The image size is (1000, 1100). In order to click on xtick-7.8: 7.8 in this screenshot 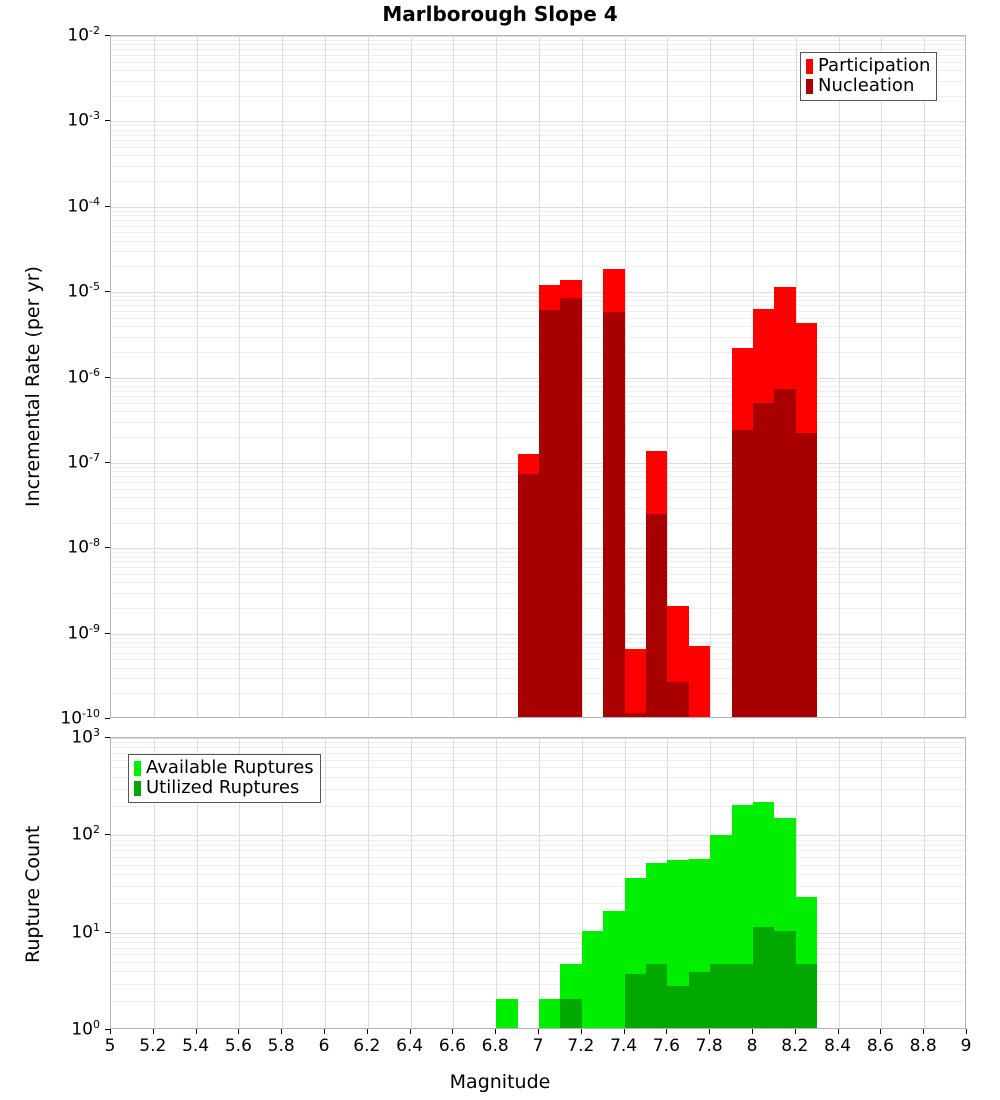, I will do `click(709, 1046)`.